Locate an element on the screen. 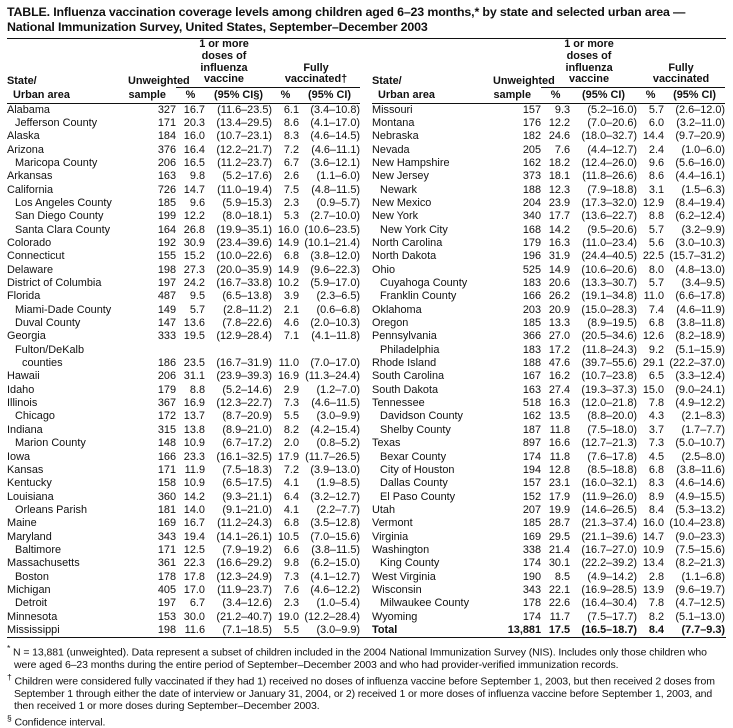  sample-cell: 163 is located at coordinates (532, 389).